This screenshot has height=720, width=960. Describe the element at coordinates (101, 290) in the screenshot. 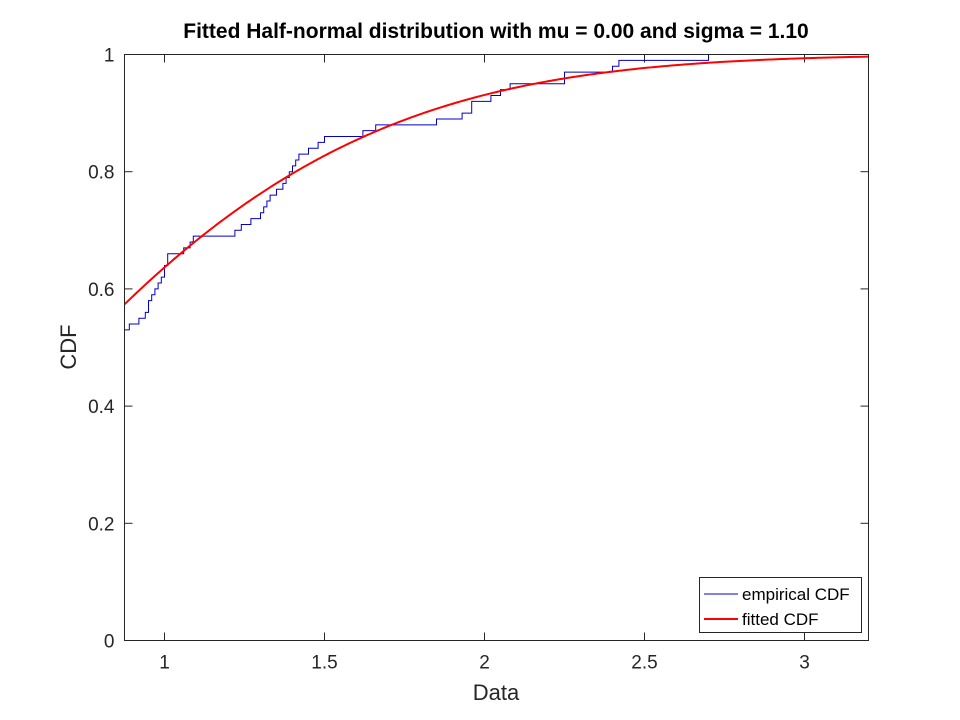

I see `y-tick-label: 0.6` at that location.